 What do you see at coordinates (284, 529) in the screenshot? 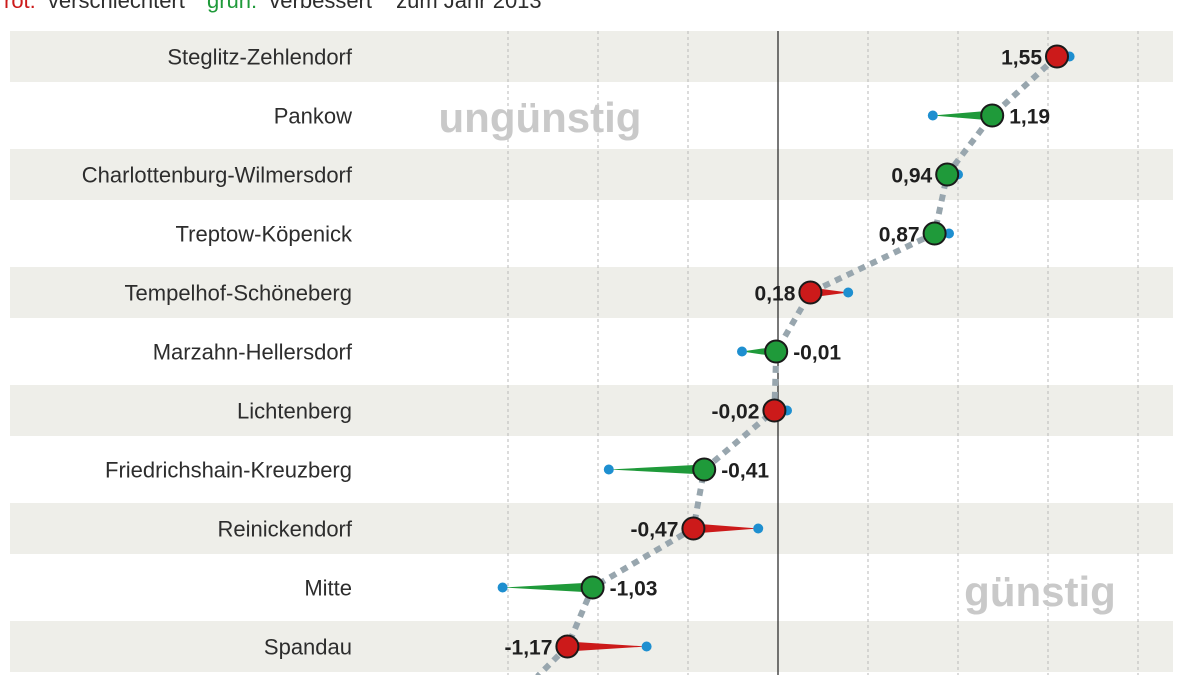
I see `district-label: Reinickendorf` at bounding box center [284, 529].